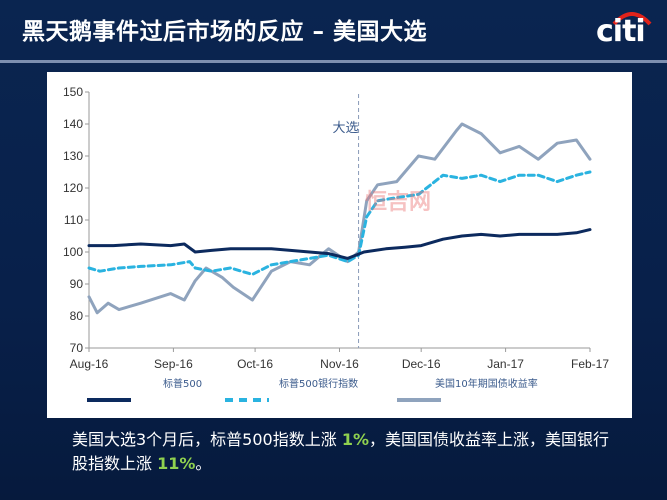 This screenshot has width=667, height=500. I want to click on y-tick-label: 140, so click(73, 124).